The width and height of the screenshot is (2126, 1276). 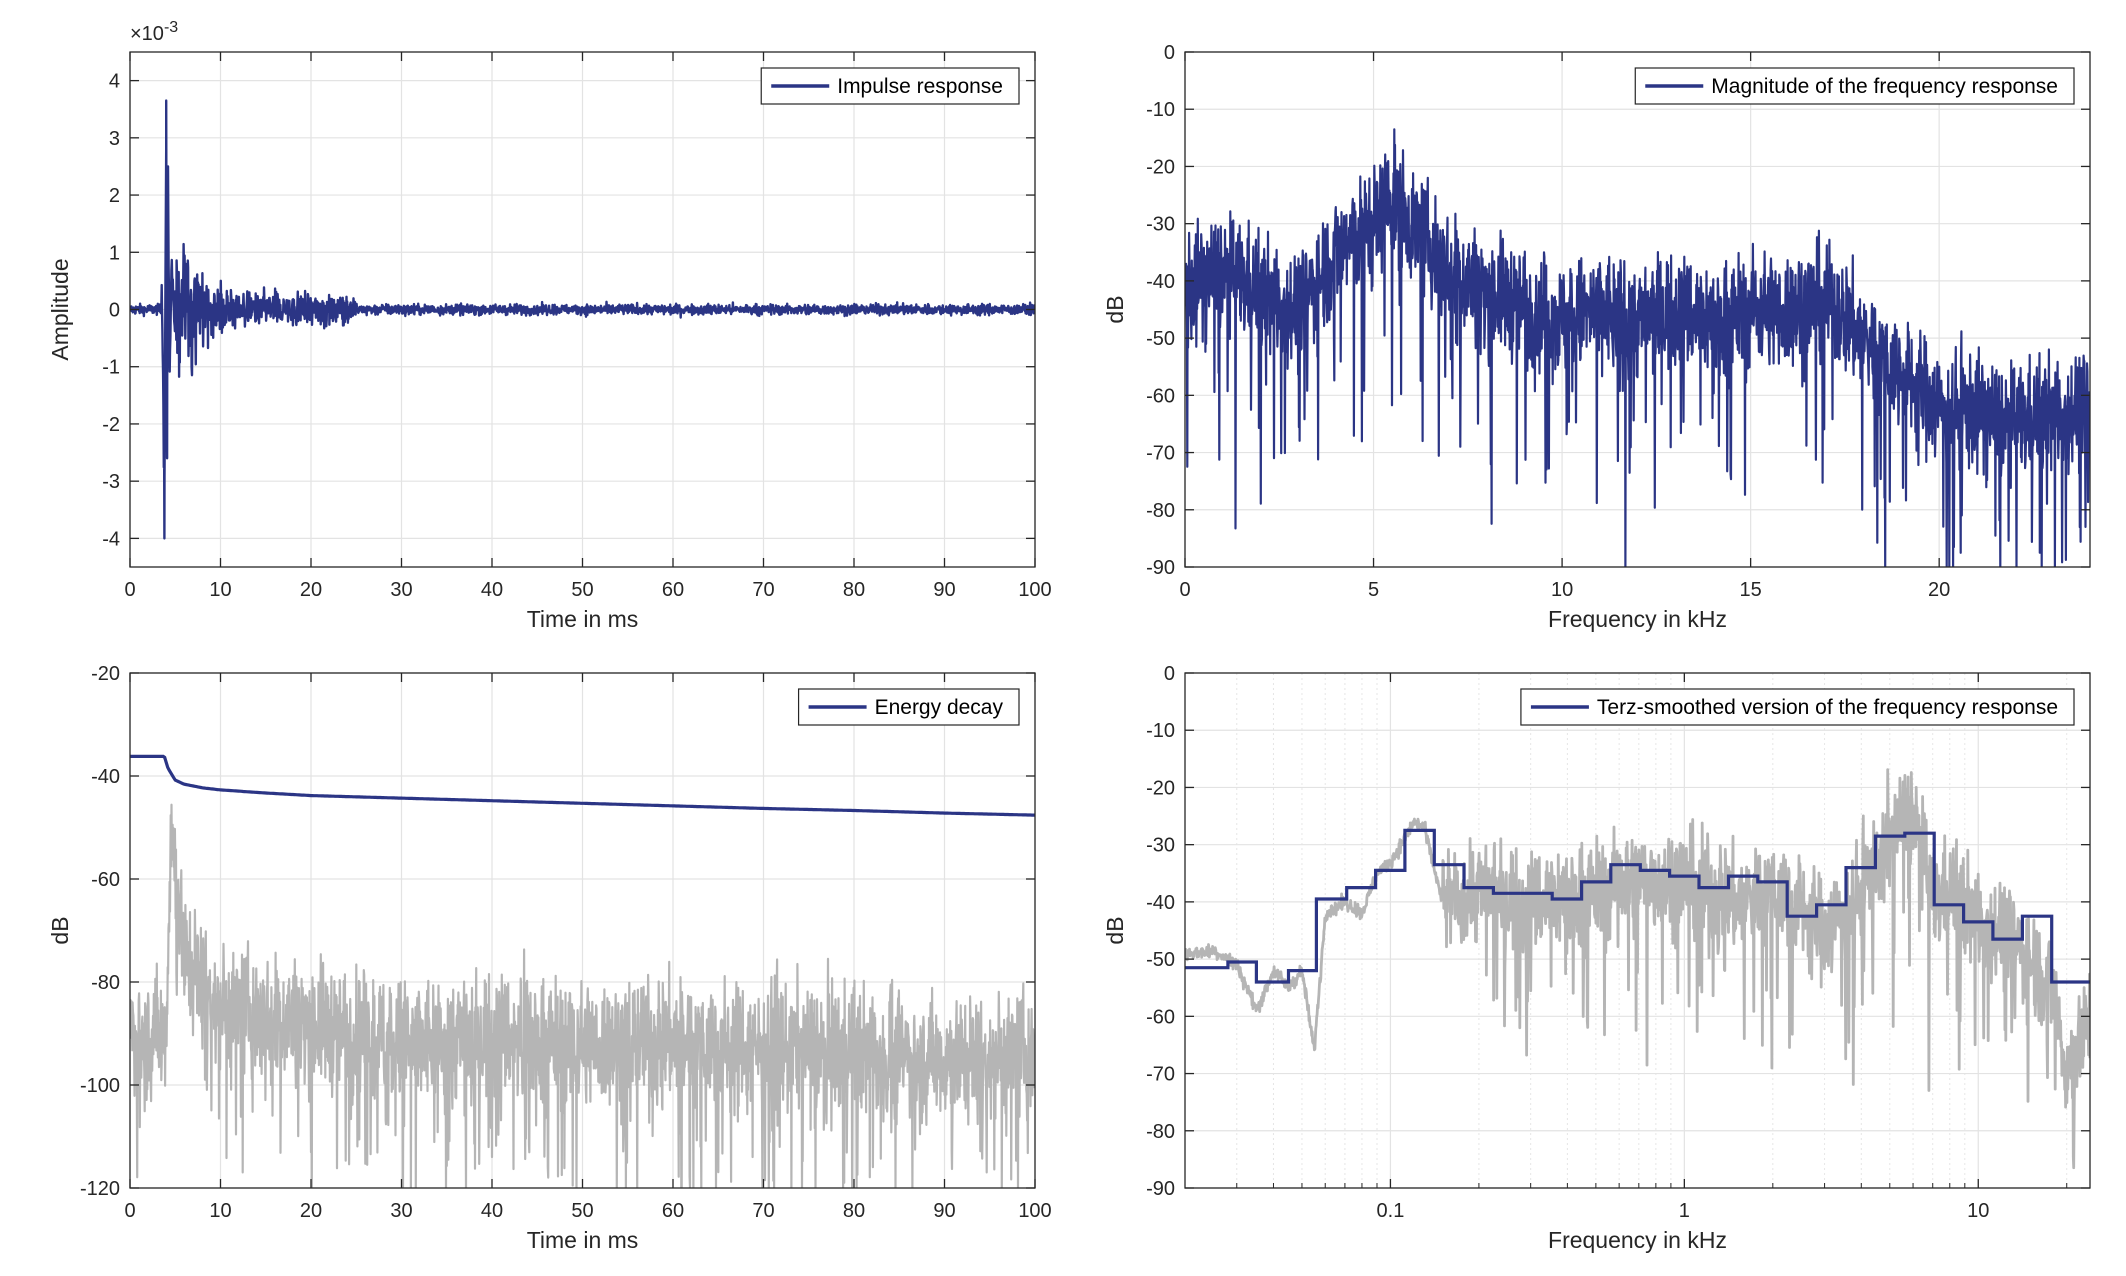 I want to click on legend: Magnitude of the frequency response, so click(x=1854, y=86).